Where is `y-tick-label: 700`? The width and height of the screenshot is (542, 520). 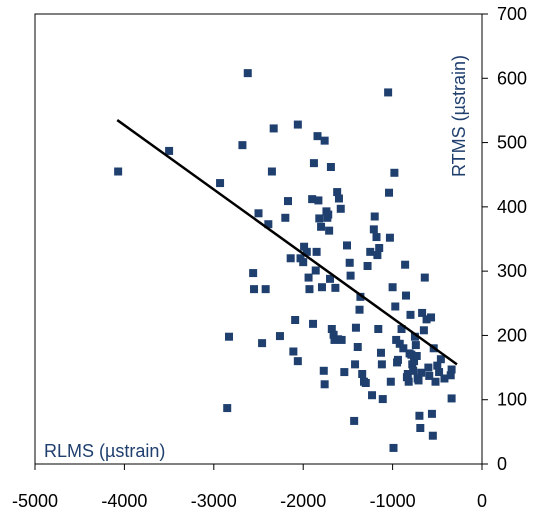
y-tick-label: 700 is located at coordinates (512, 14).